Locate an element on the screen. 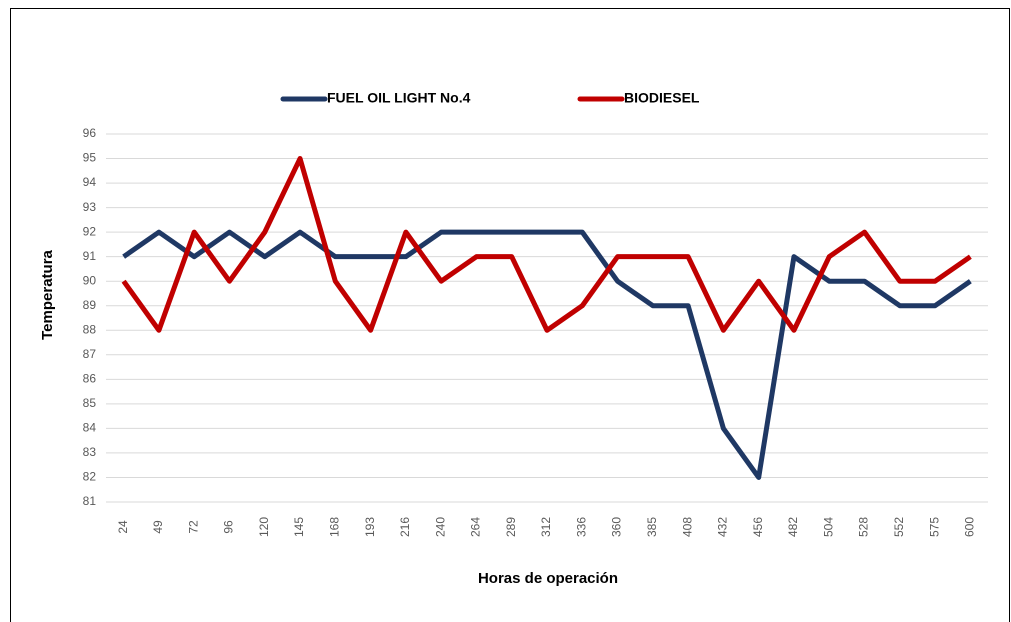 This screenshot has height=622, width=1011. x-tick-label: 216 is located at coordinates (405, 527).